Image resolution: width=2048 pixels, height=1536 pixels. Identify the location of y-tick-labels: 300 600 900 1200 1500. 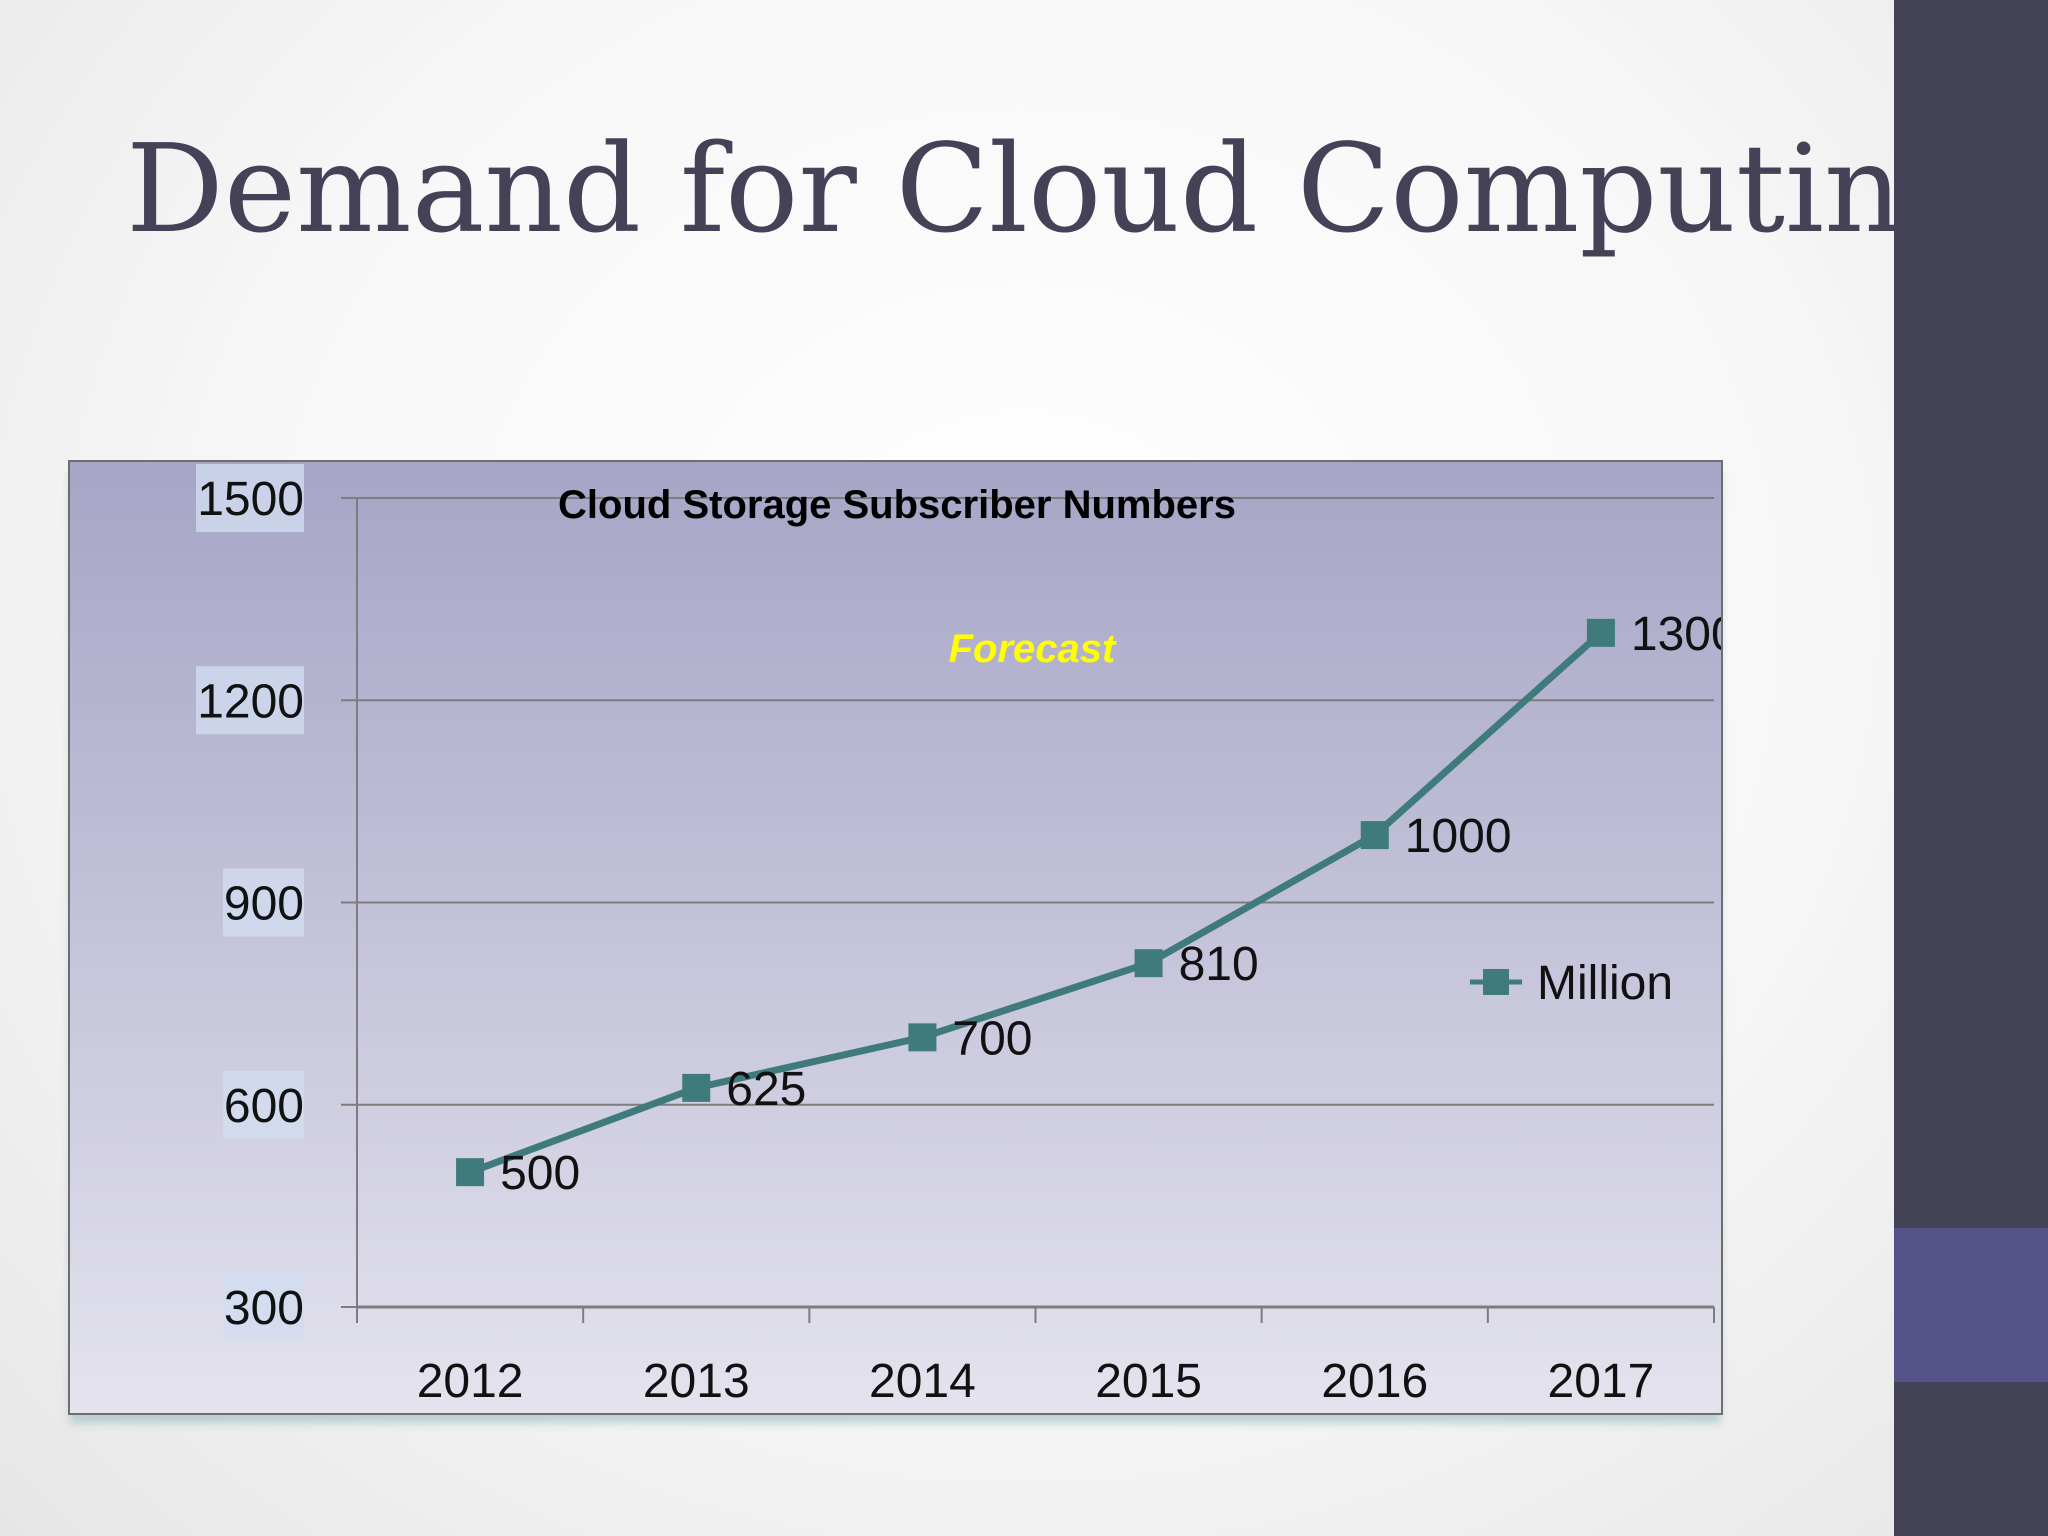
(250, 904).